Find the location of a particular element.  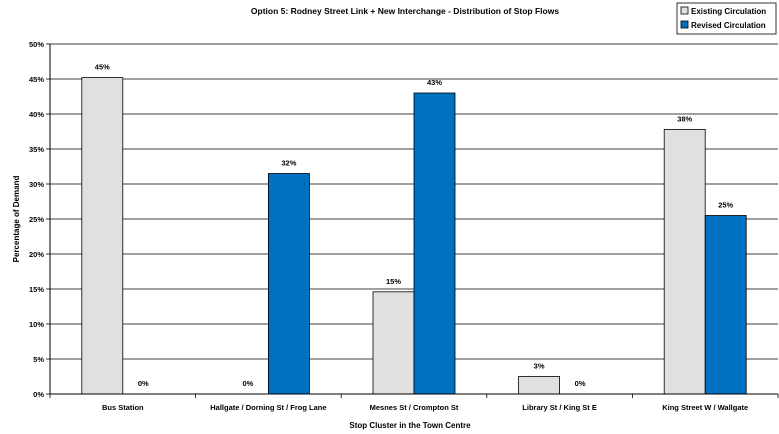

y-tick-label: 40% is located at coordinates (36, 114).